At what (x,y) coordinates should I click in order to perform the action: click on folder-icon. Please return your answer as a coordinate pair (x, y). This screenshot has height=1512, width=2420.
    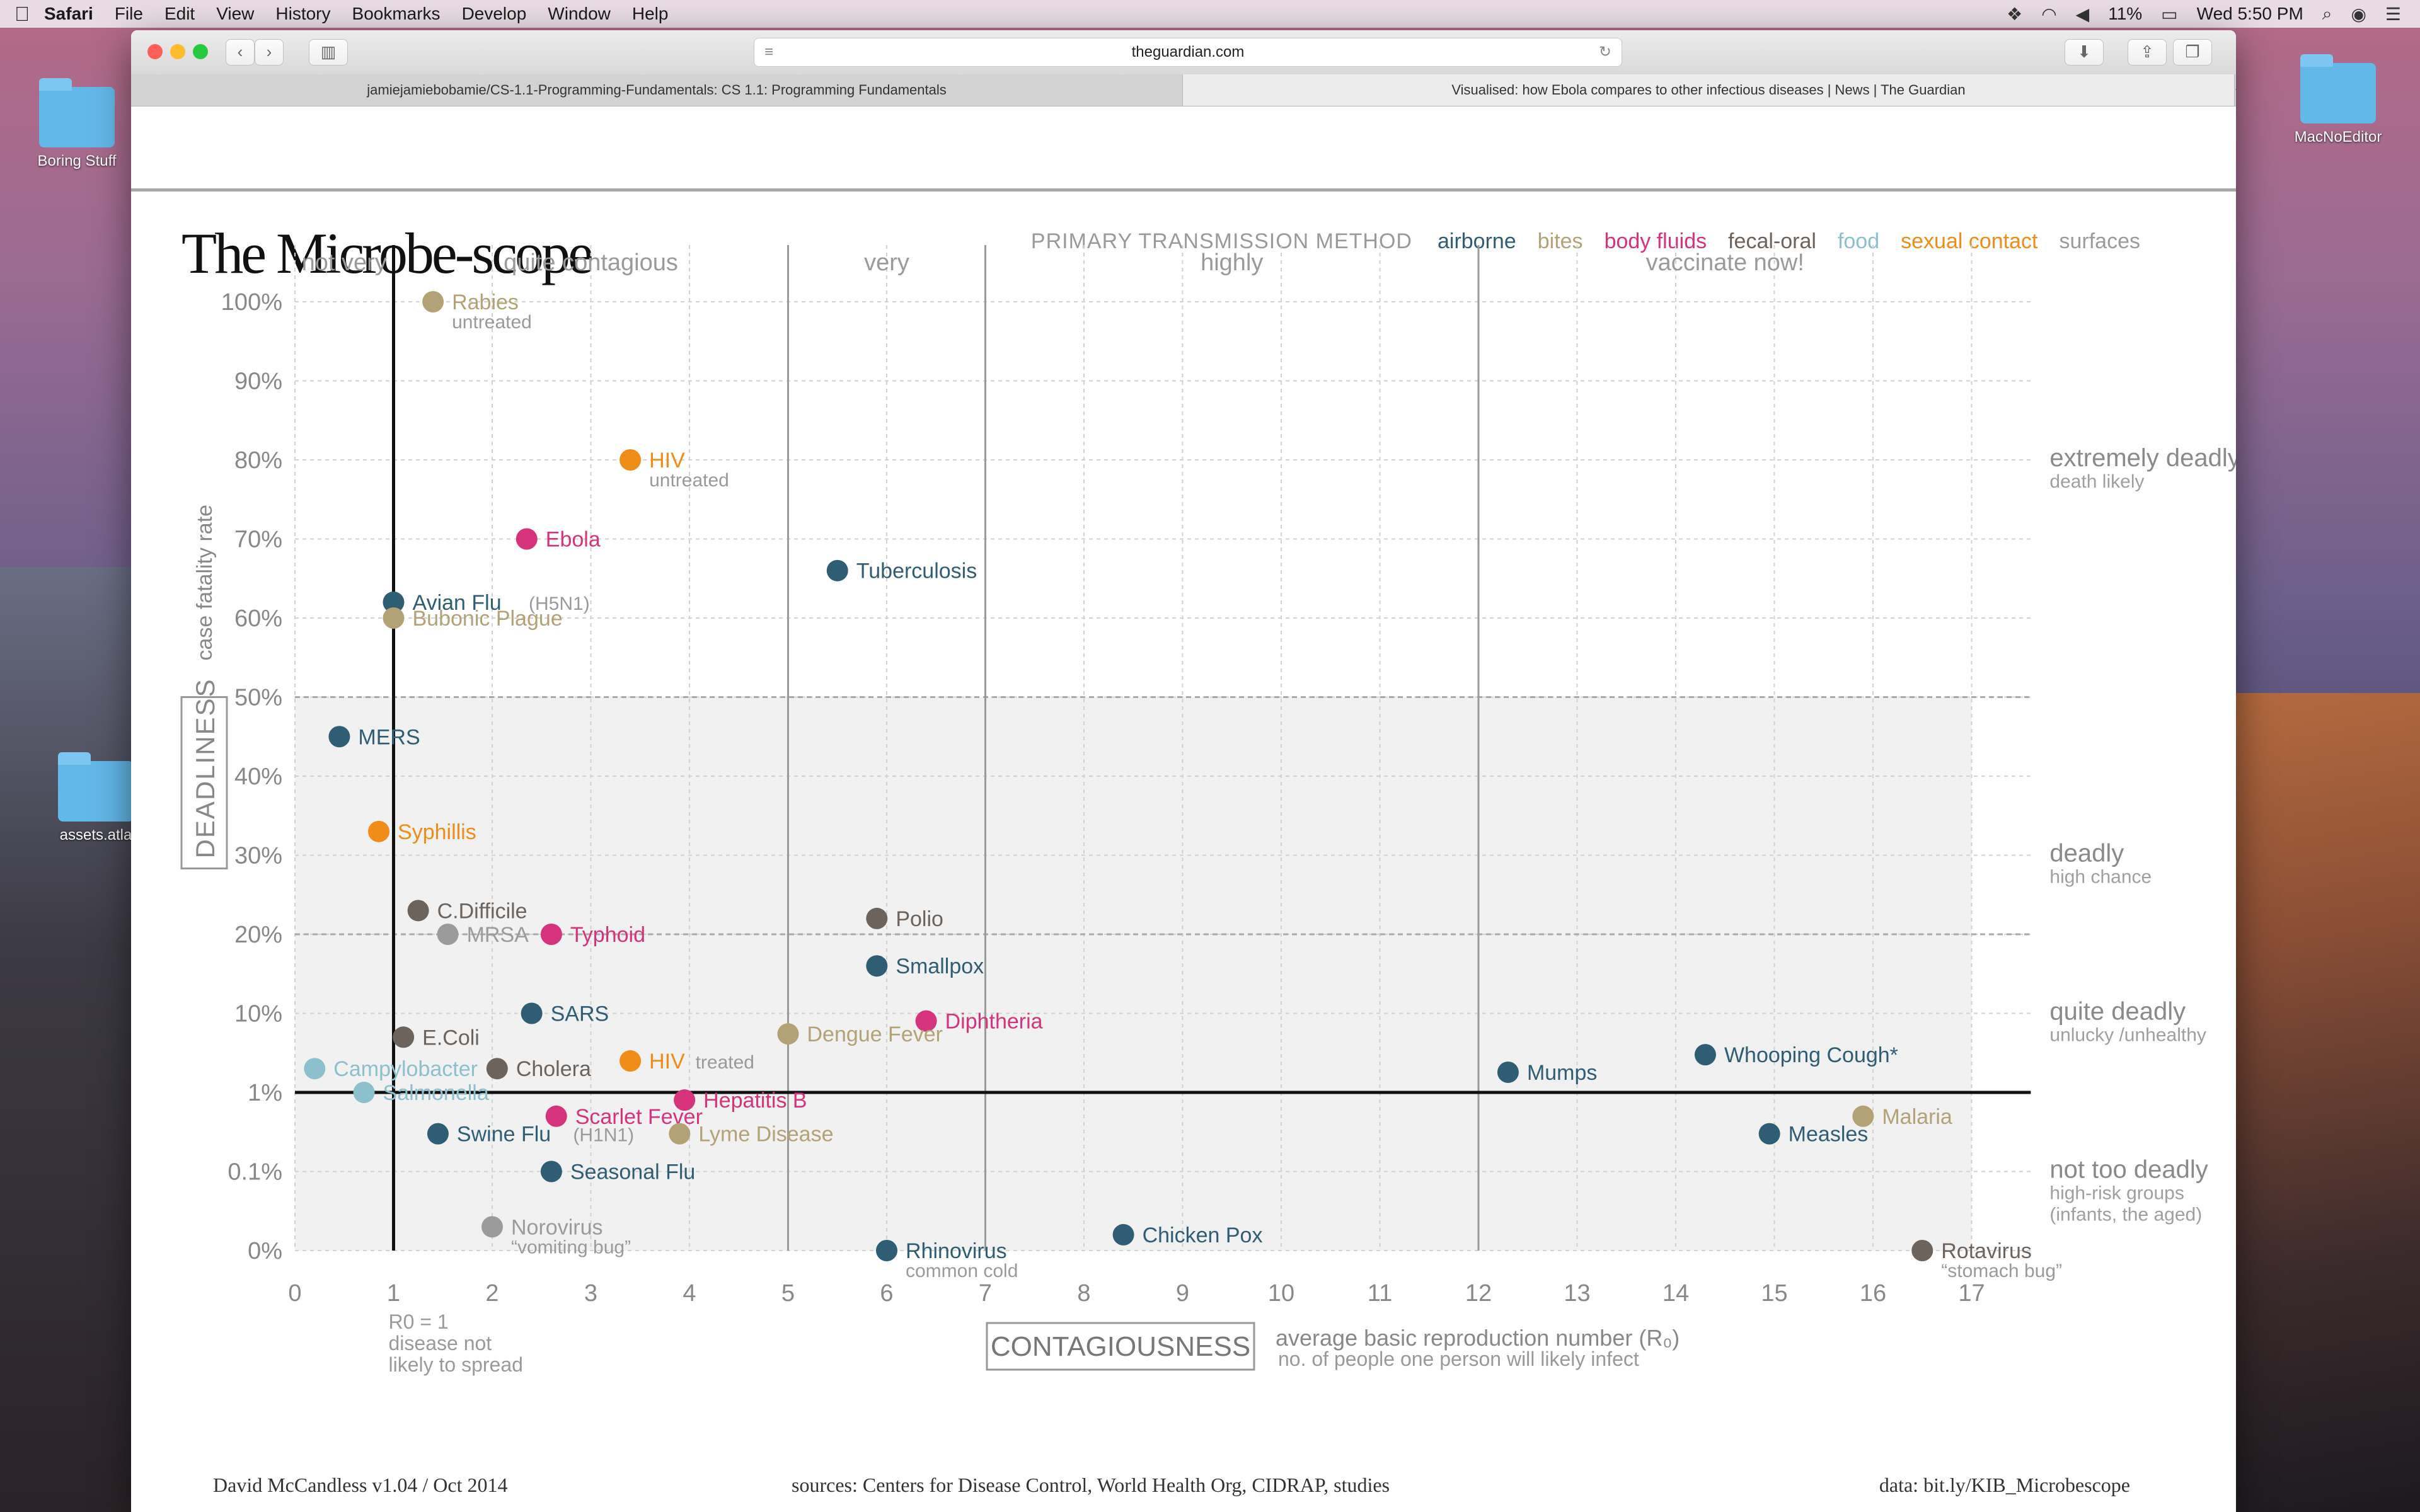
    Looking at the image, I should click on (77, 112).